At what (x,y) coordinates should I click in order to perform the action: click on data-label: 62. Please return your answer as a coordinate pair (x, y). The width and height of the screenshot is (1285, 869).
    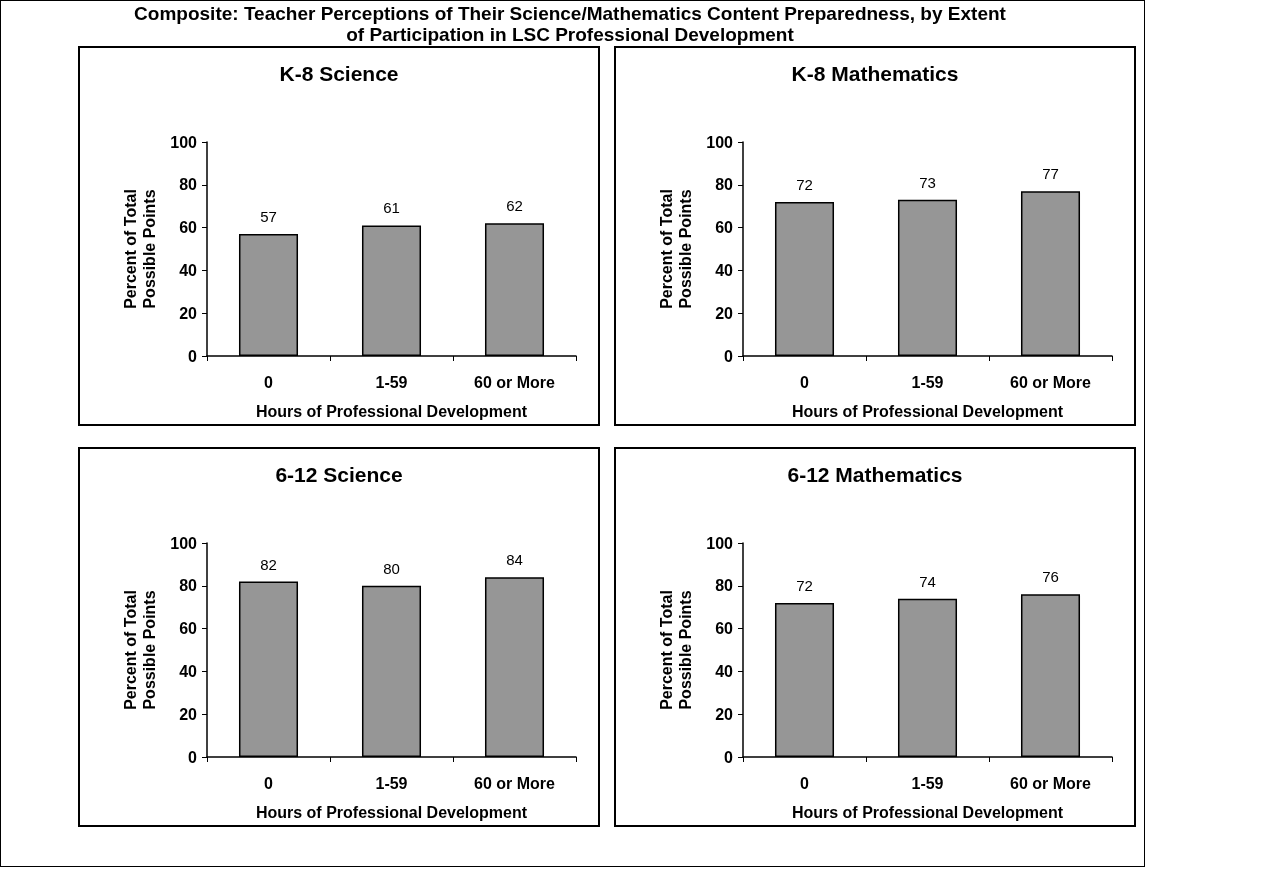
    Looking at the image, I should click on (514, 206).